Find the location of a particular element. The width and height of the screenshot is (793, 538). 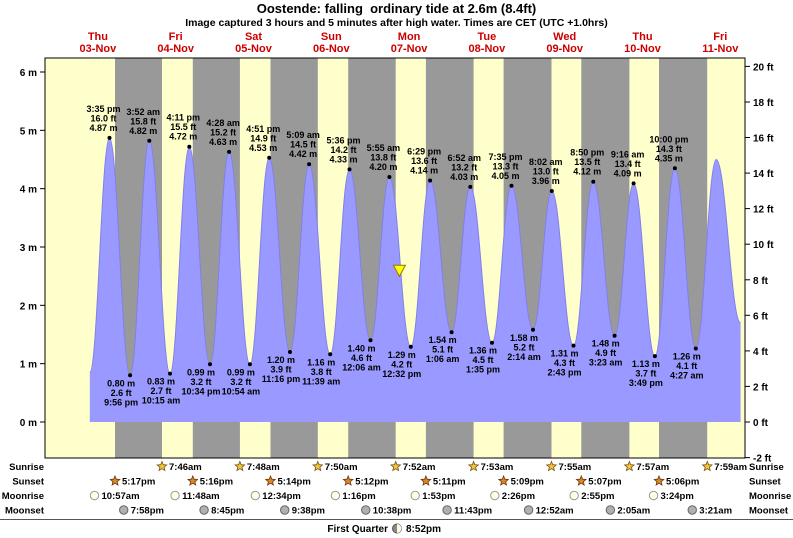

svg-text: 12:32 pm is located at coordinates (401, 374).